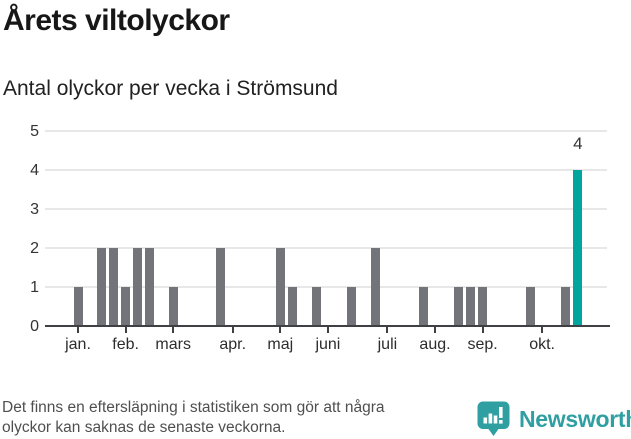  I want to click on month-label: mars, so click(173, 344).